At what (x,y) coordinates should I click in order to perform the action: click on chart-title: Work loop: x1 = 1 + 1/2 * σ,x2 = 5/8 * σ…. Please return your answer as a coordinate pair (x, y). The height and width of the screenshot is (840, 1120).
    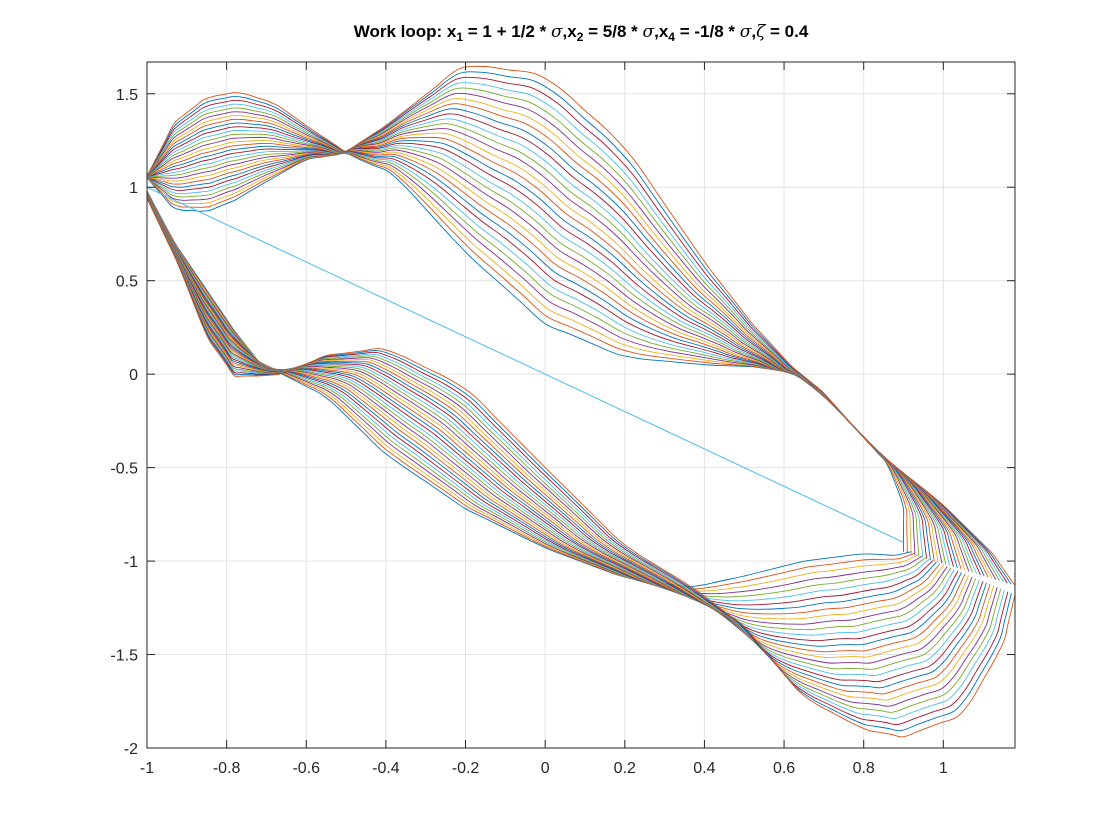
    Looking at the image, I should click on (581, 33).